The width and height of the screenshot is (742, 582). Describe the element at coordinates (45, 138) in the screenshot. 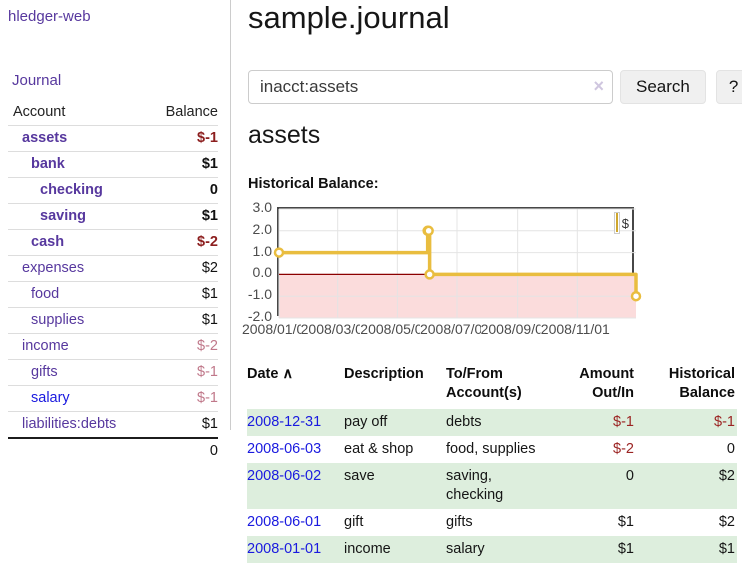

I see `sidebar-account-link: assets` at that location.